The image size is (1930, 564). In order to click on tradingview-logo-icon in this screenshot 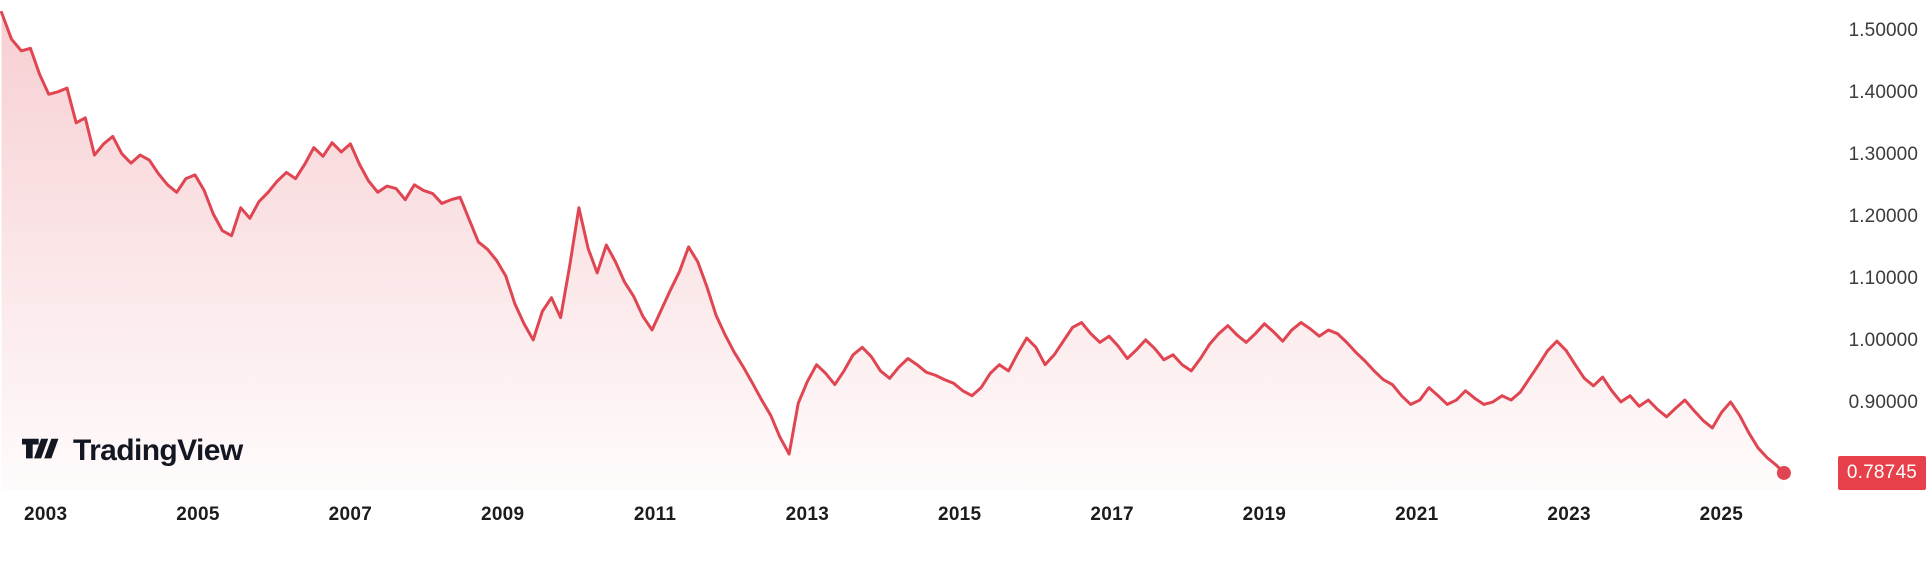, I will do `click(40, 448)`.